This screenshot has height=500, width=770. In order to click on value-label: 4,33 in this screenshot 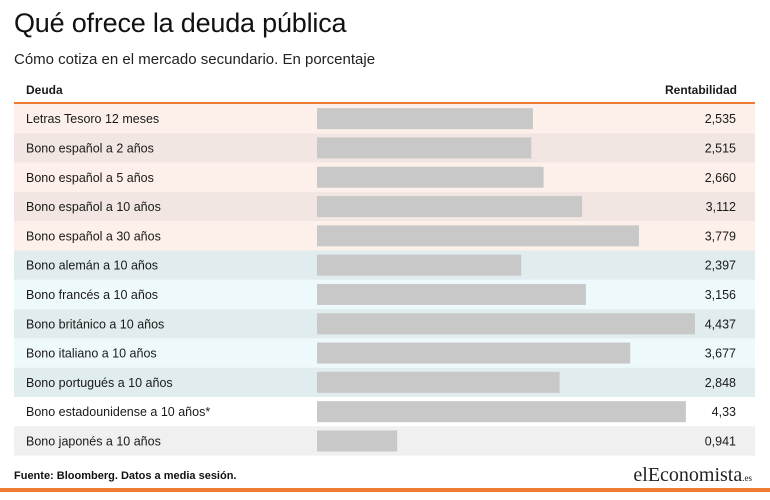, I will do `click(724, 412)`.